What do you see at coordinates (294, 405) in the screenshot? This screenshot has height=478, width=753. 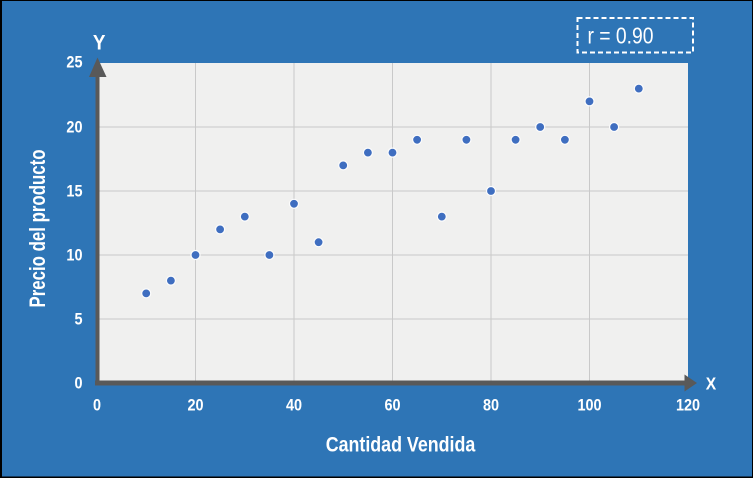 I see `svg-text: 40` at bounding box center [294, 405].